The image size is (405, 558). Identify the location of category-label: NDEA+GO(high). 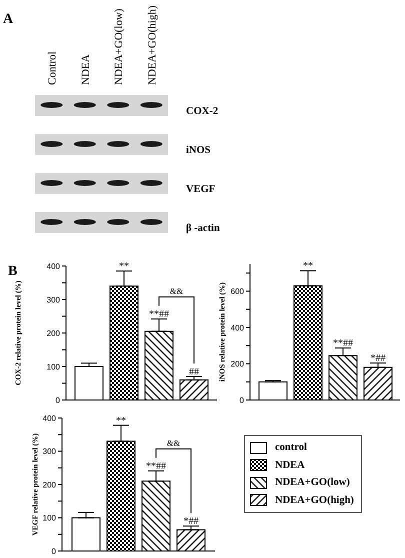
(152, 45).